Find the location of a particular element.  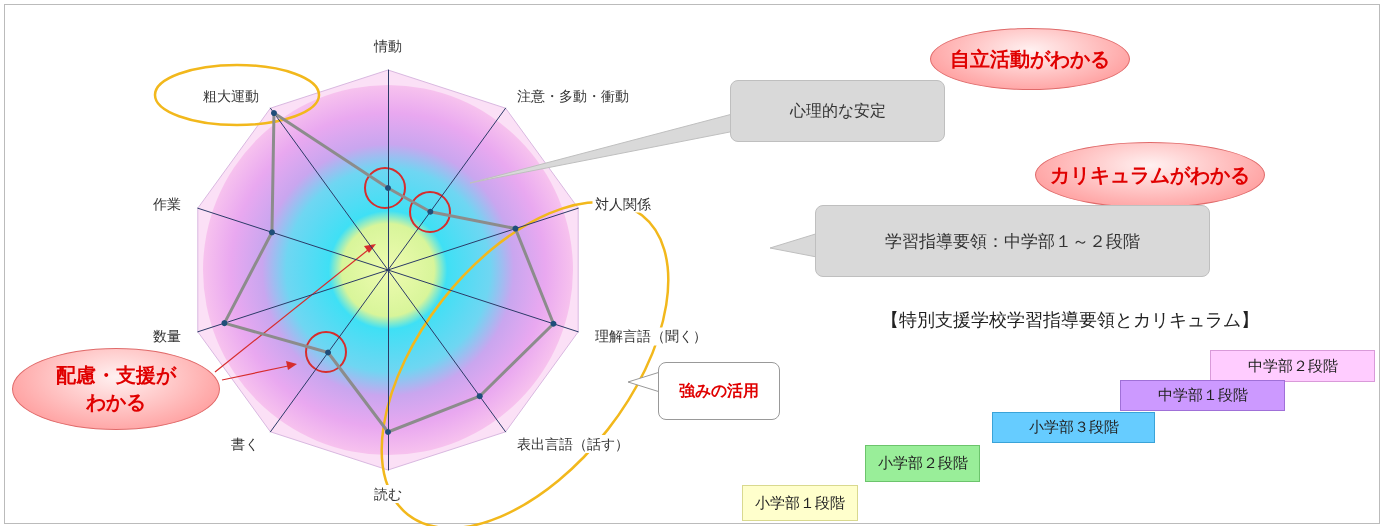

text: カリキュラムがわかる is located at coordinates (1150, 175).